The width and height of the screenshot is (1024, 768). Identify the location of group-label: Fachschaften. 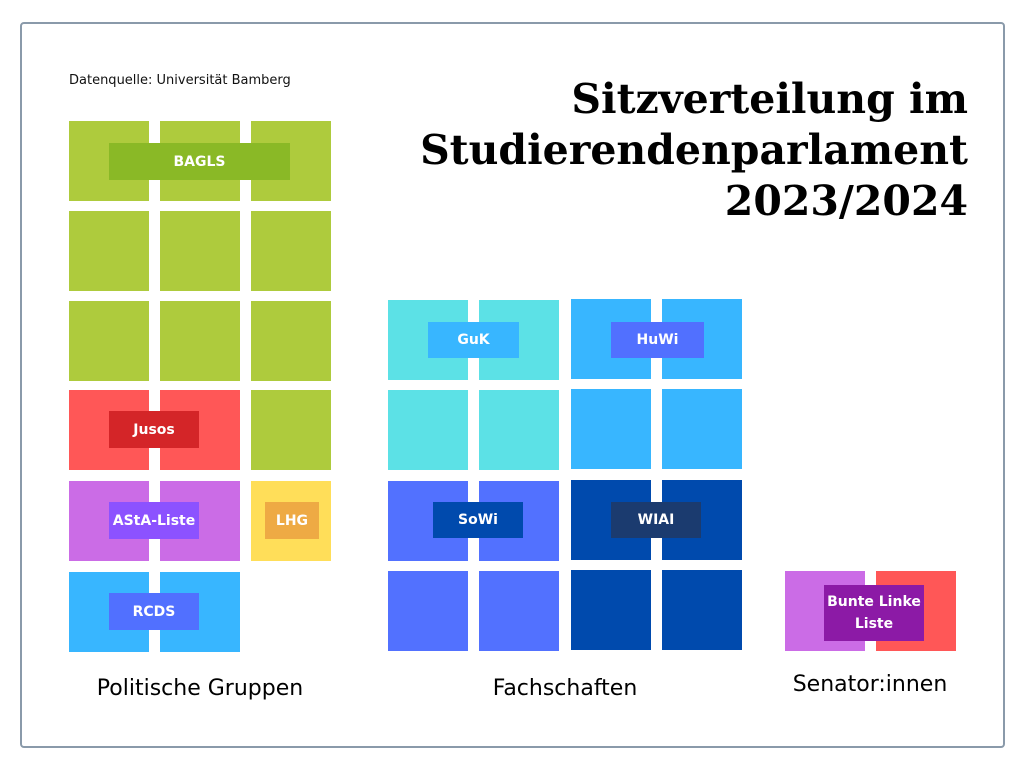
(565, 688).